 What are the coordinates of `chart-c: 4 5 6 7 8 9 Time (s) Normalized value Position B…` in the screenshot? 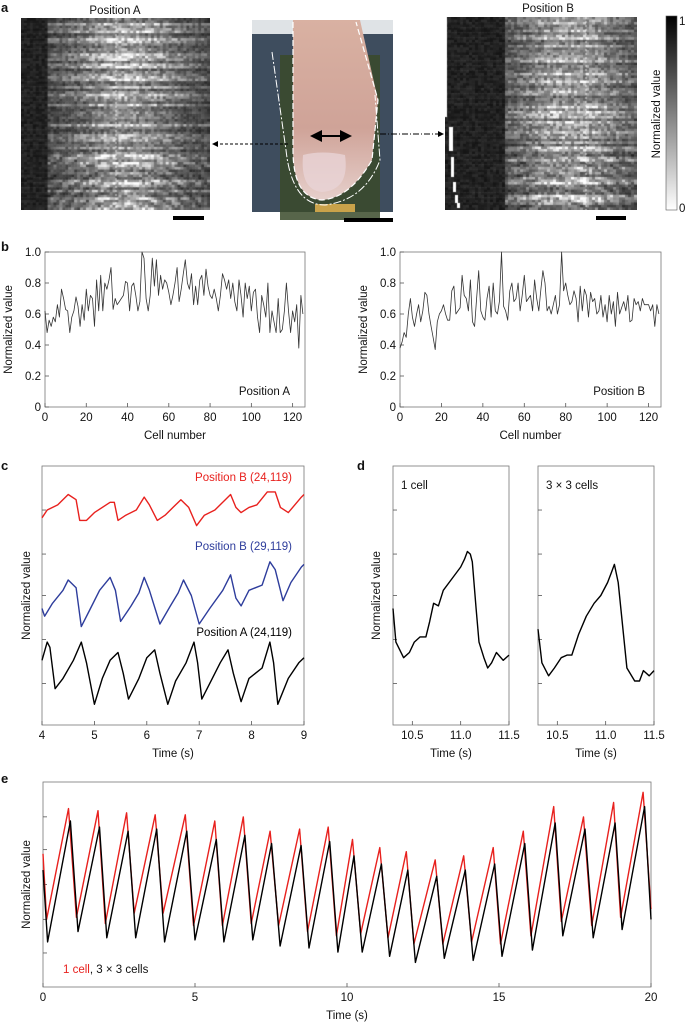 It's located at (164, 612).